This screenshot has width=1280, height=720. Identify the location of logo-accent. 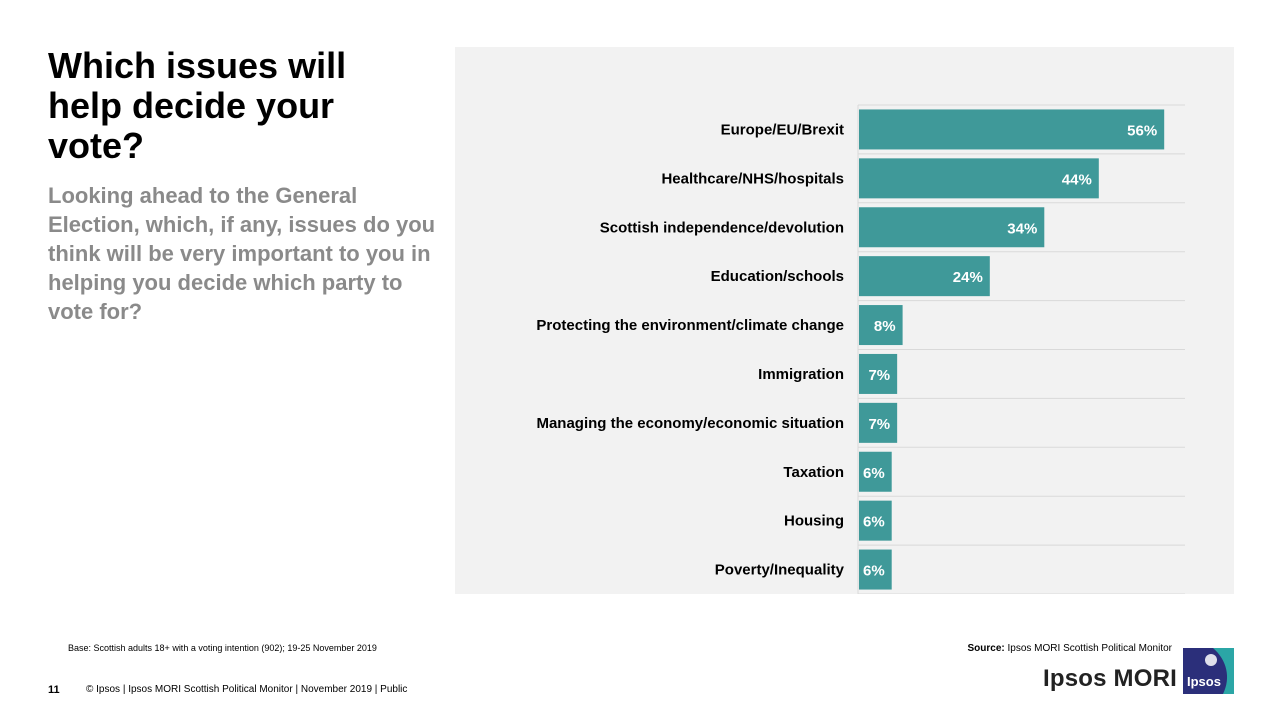
(1223, 671).